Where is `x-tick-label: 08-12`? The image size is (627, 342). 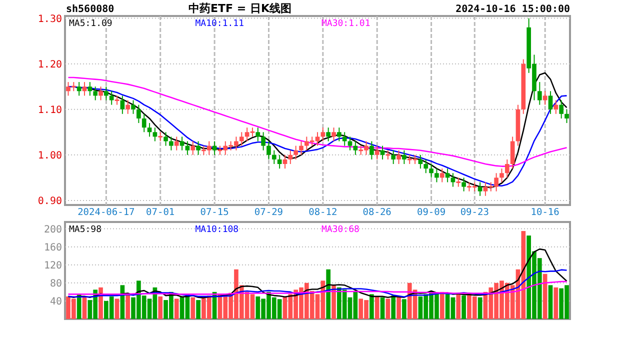
x-tick-label: 08-12 is located at coordinates (323, 212).